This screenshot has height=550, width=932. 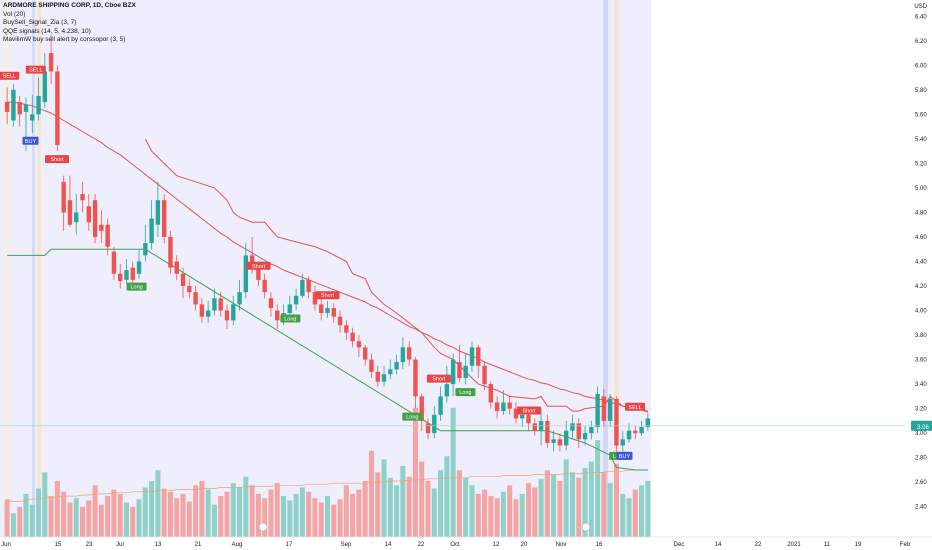 What do you see at coordinates (921, 115) in the screenshot?
I see `y-tick-label: 5.60` at bounding box center [921, 115].